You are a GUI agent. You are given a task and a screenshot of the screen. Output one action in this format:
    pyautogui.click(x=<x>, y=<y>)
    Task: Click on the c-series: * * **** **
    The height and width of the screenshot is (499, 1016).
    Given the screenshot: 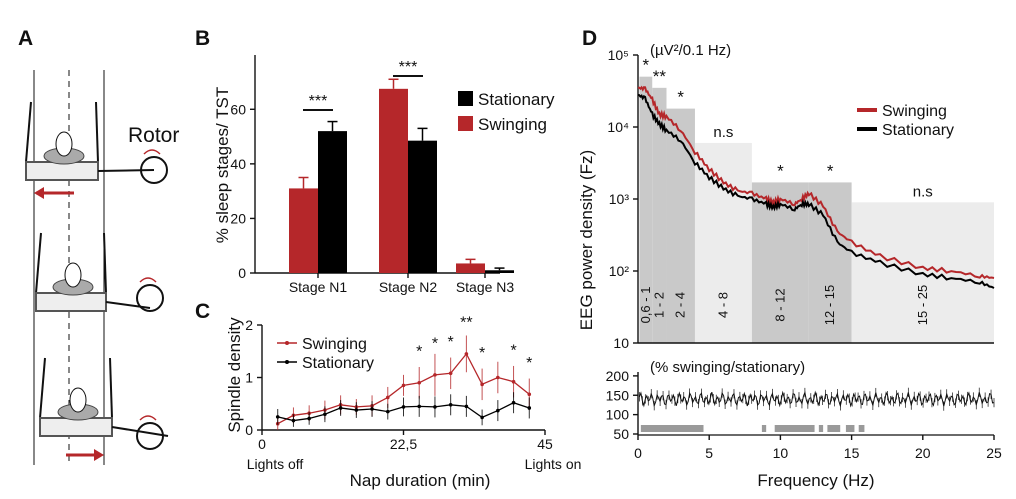 What is the action you would take?
    pyautogui.click(x=403, y=372)
    